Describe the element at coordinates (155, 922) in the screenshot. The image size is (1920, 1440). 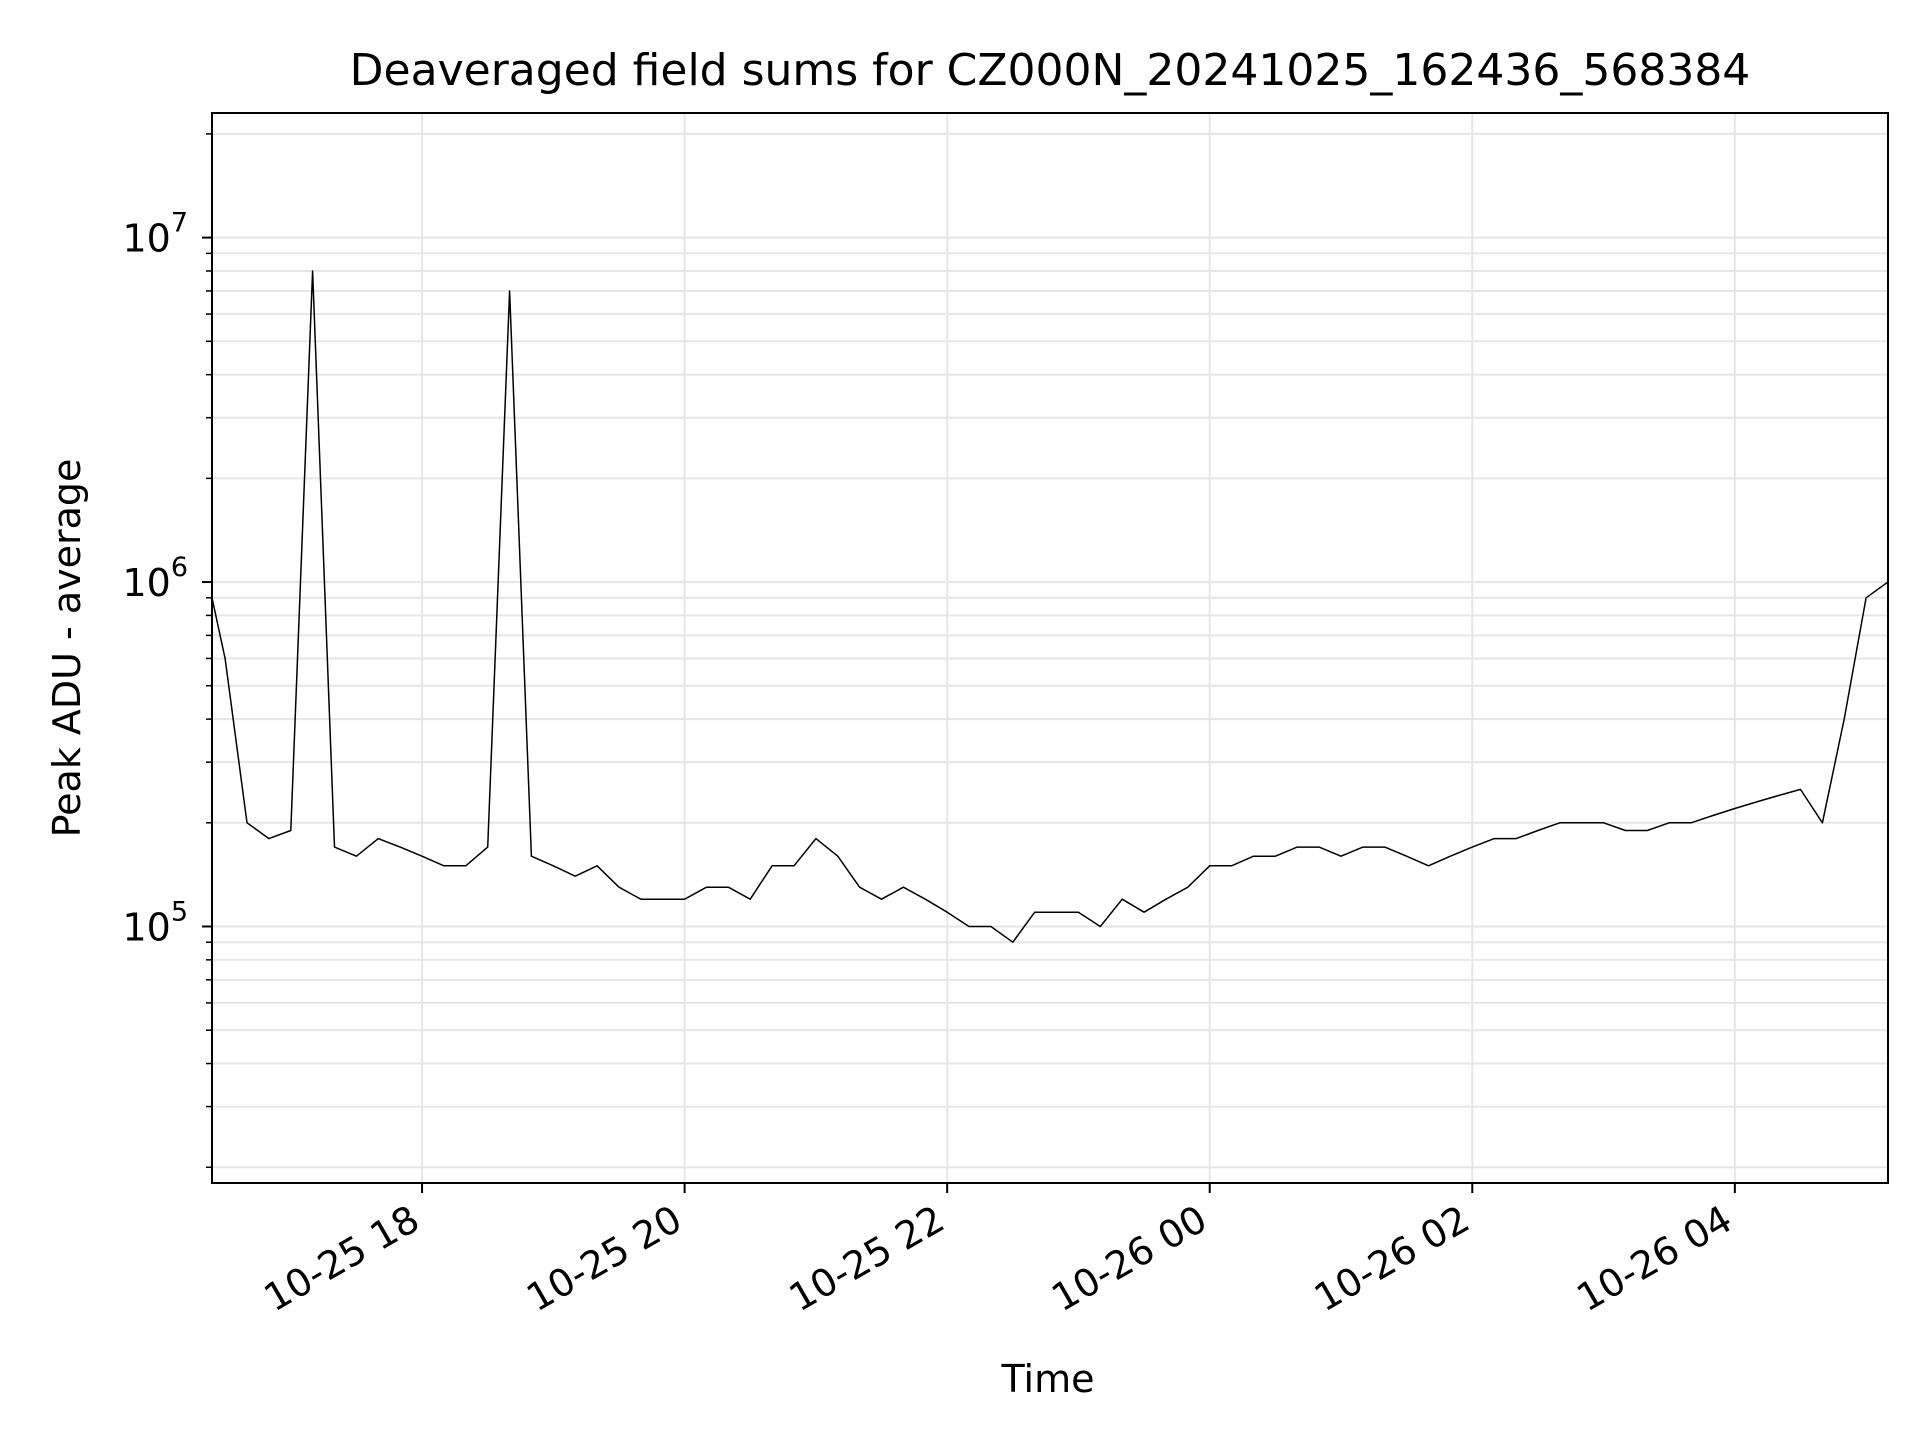
I see `y-tick-label: 10⁵` at that location.